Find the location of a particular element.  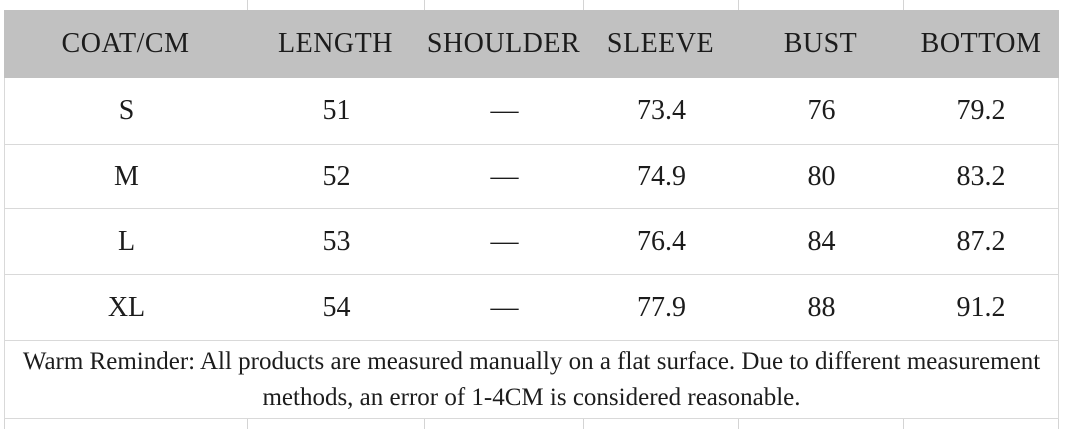

size-label: L is located at coordinates (126, 241).